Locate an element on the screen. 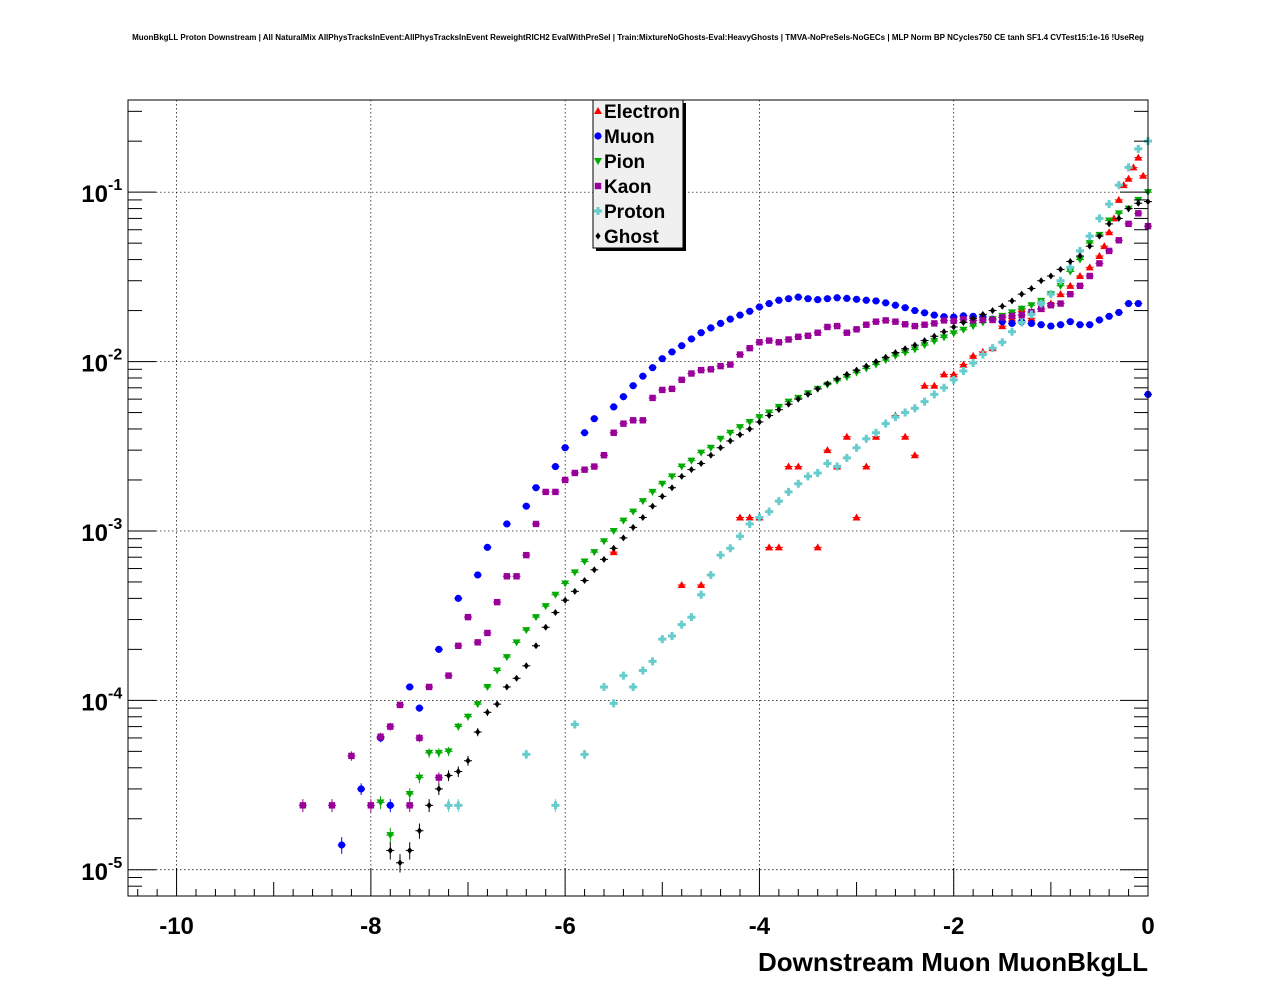 Image resolution: width=1276 pixels, height=996 pixels. legend: Electron Muon Pion Kaon Proton Ghost is located at coordinates (639, 175).